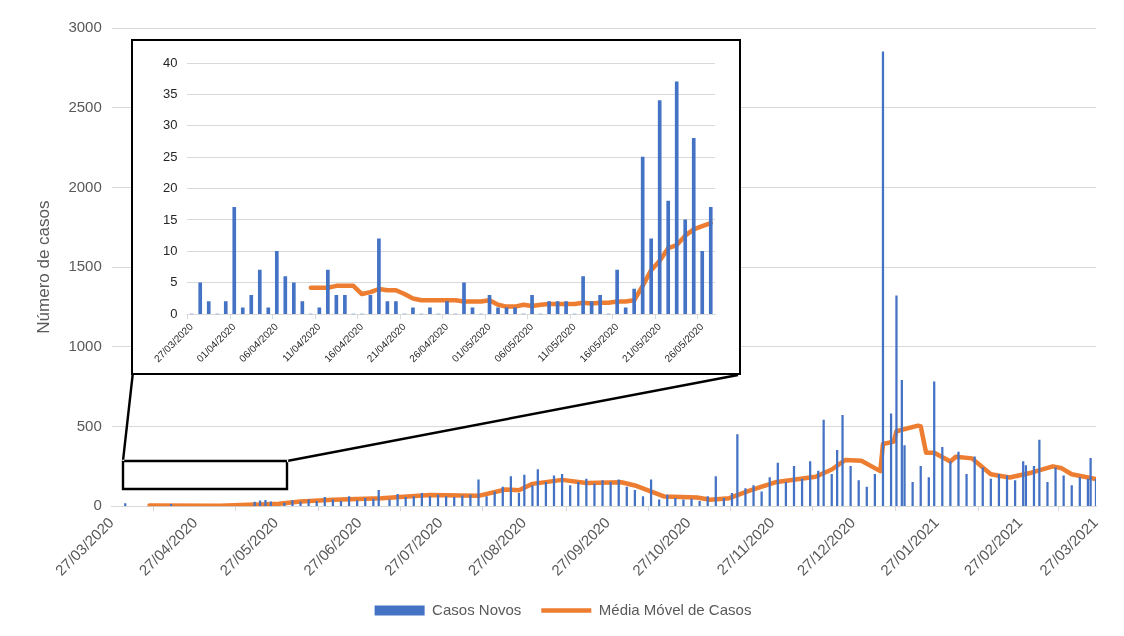  I want to click on legend-label: Média Móvel de Casos, so click(675, 609).